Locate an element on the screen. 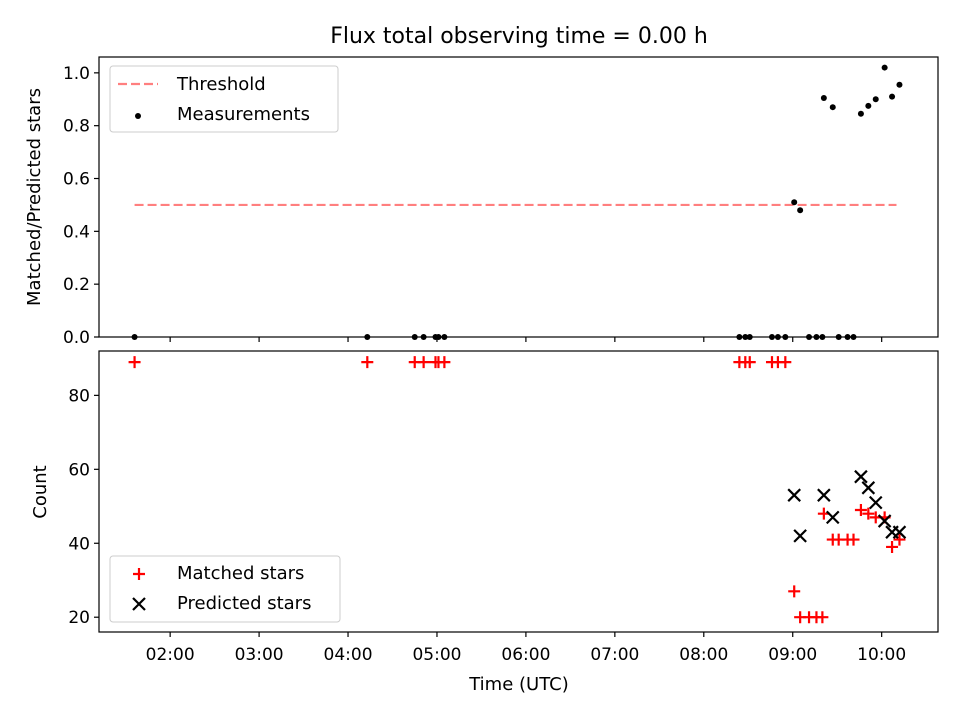  predicted-stars-series is located at coordinates (847, 506).